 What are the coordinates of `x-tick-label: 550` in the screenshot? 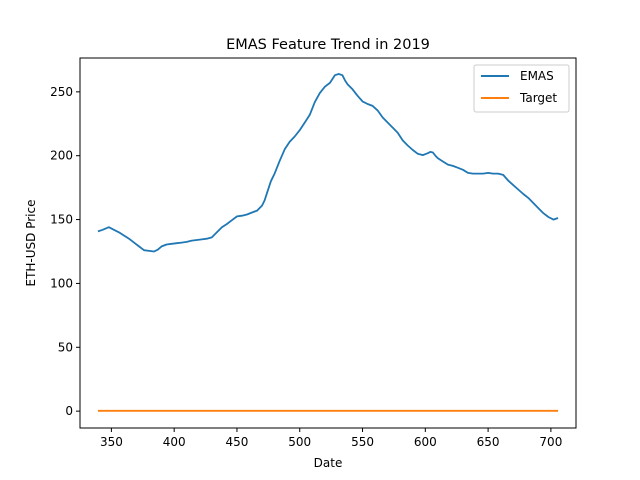 It's located at (362, 442).